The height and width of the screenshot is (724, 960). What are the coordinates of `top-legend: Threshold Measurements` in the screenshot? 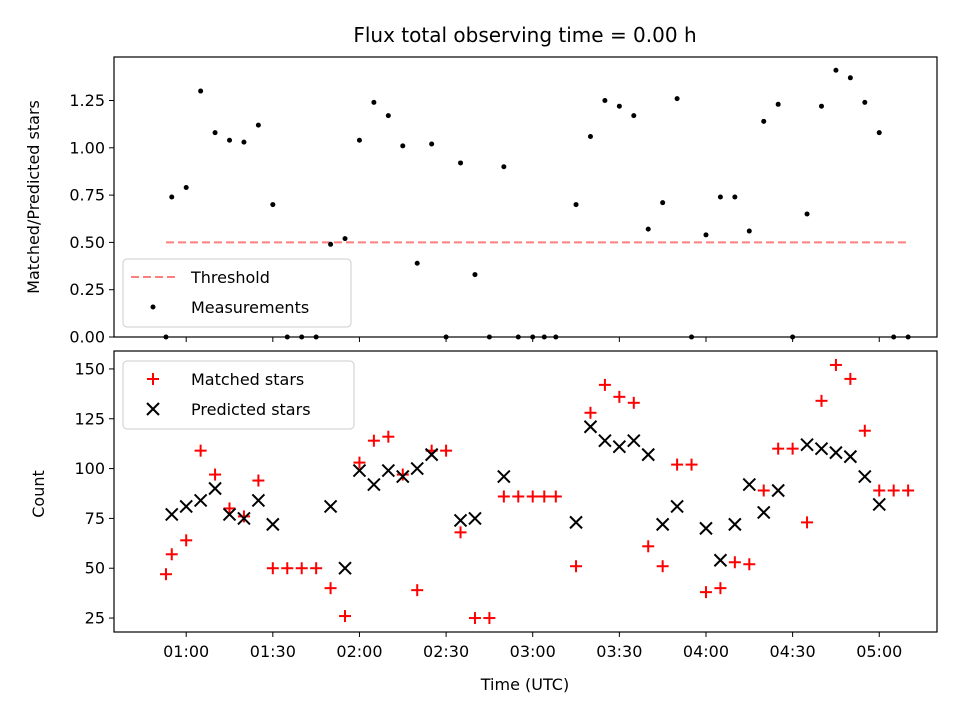 It's located at (237, 293).